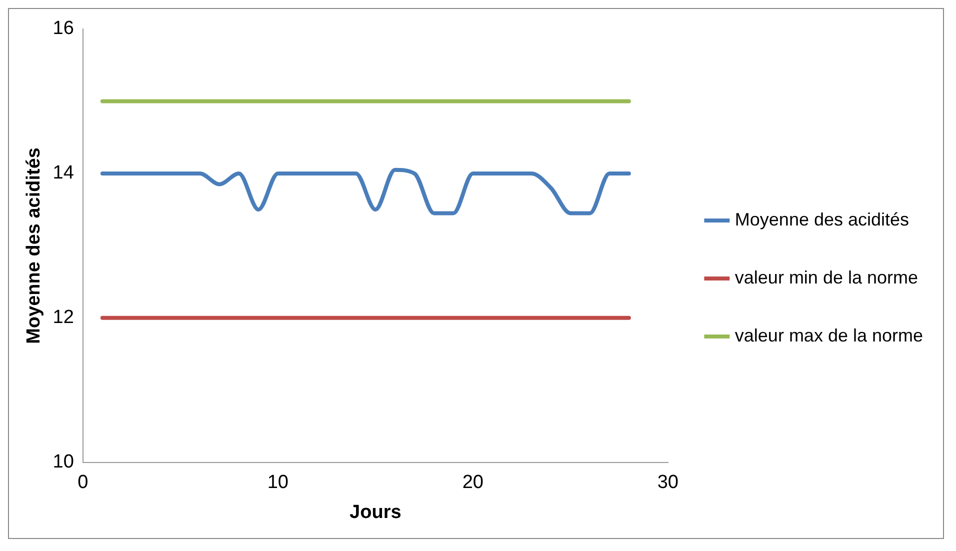 Image resolution: width=956 pixels, height=551 pixels. I want to click on legend-label: valeur max de la norme, so click(829, 335).